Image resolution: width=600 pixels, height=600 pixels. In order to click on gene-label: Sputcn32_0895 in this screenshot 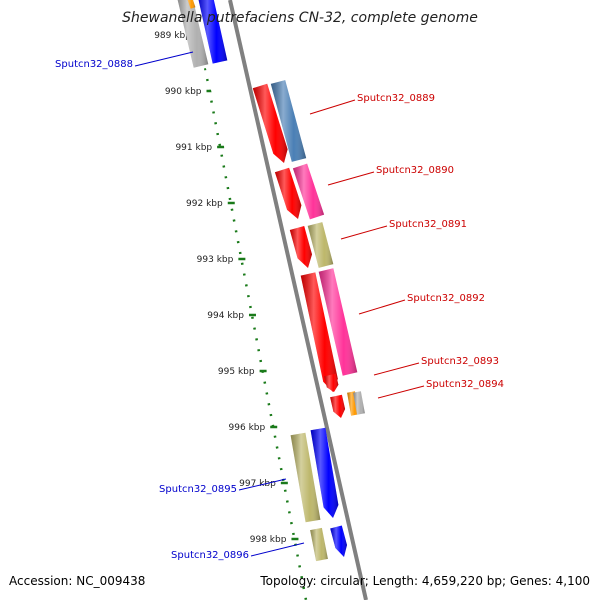, I will do `click(198, 489)`.